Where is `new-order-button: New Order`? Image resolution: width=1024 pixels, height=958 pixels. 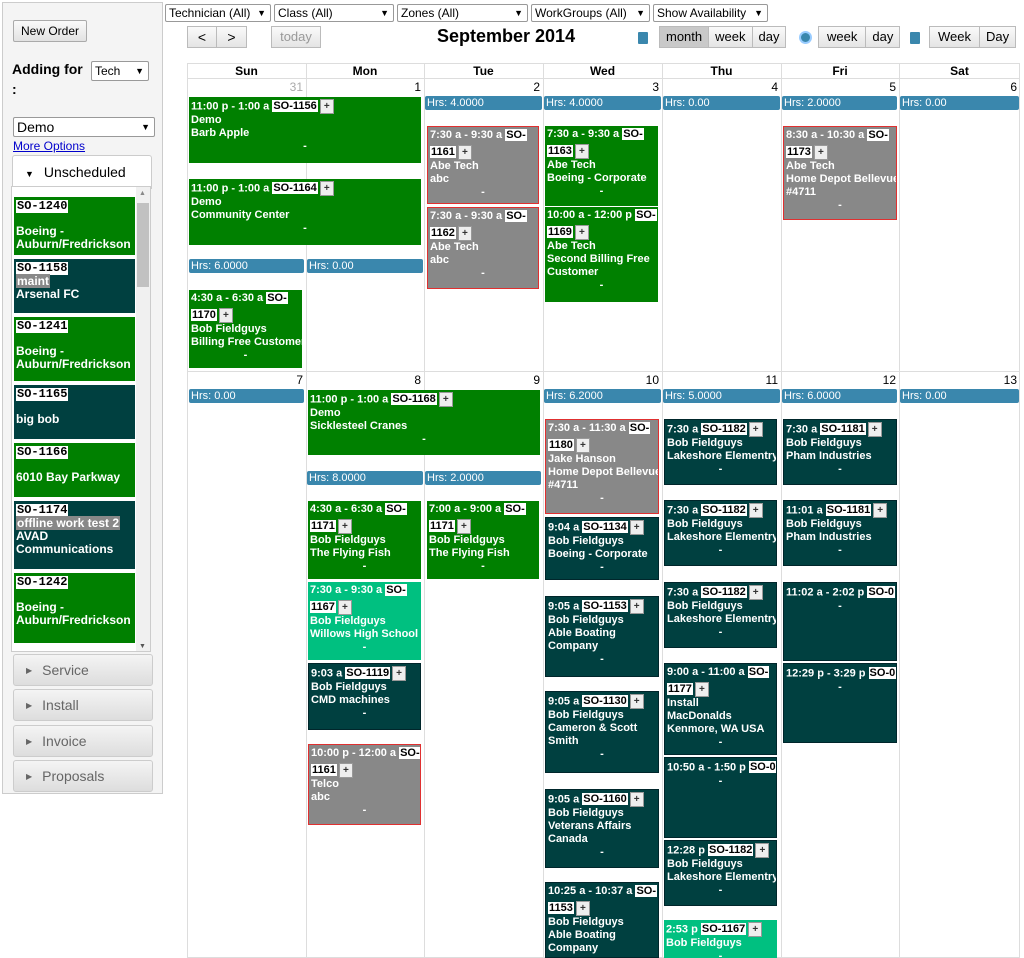
new-order-button: New Order is located at coordinates (50, 31).